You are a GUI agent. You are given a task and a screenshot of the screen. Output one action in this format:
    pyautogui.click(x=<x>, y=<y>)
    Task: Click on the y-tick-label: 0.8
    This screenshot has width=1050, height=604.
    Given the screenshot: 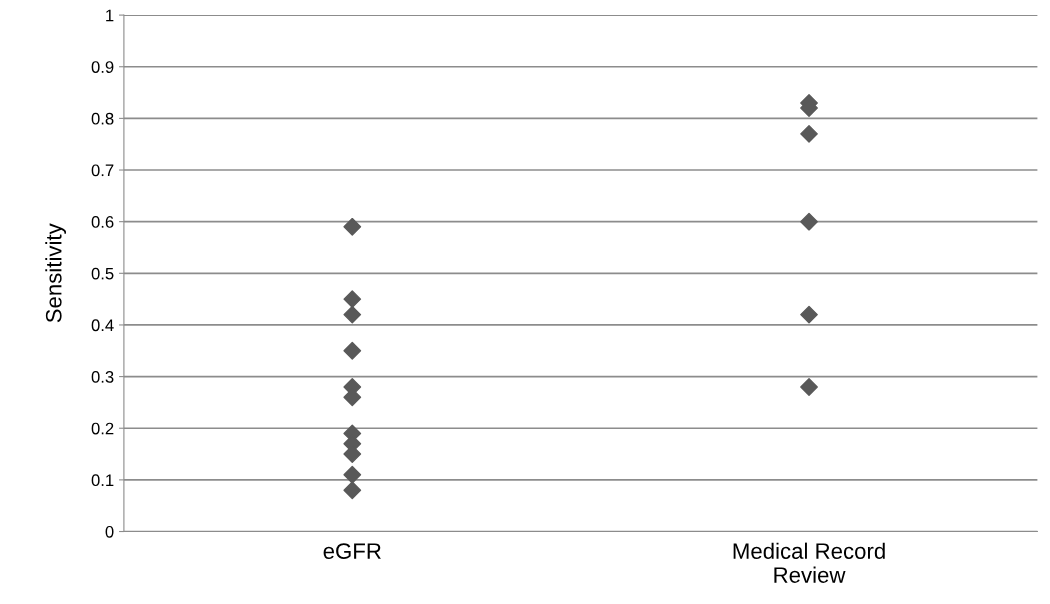 What is the action you would take?
    pyautogui.click(x=102, y=118)
    